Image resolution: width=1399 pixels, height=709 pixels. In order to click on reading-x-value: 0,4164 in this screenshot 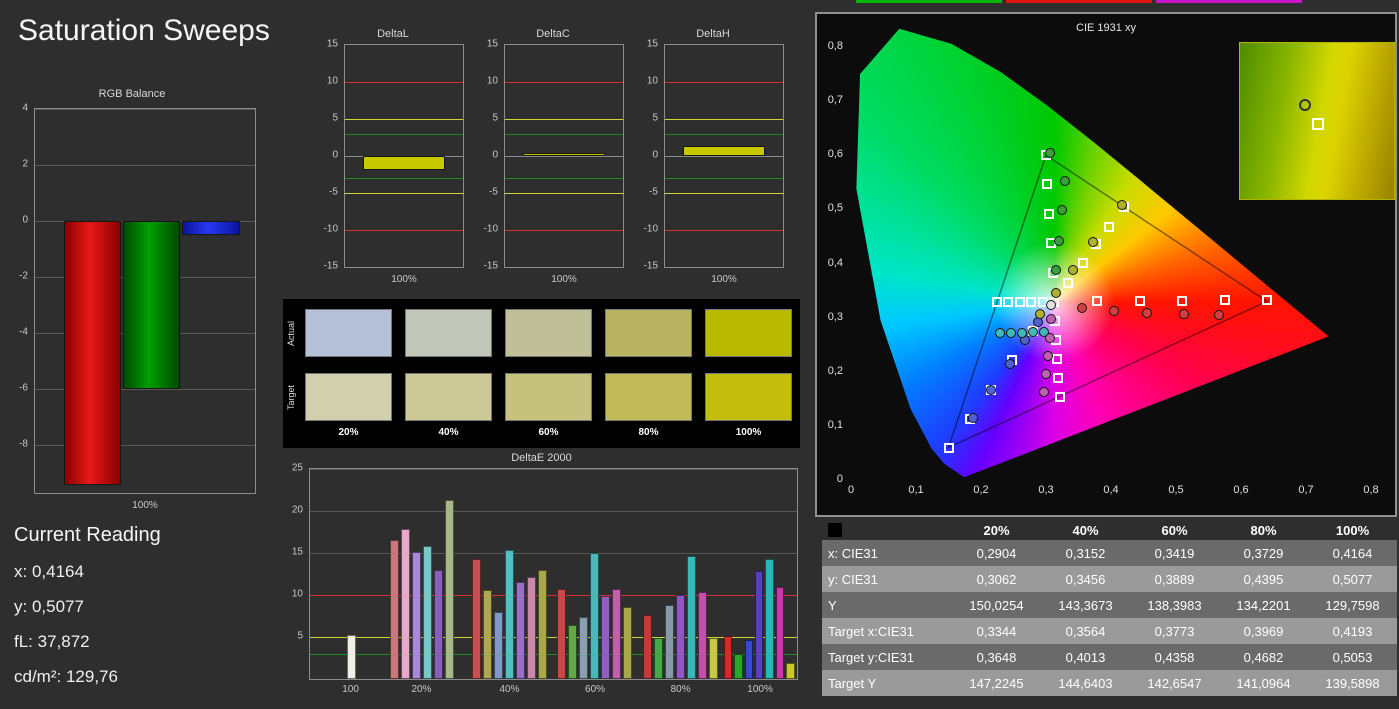, I will do `click(57, 571)`.